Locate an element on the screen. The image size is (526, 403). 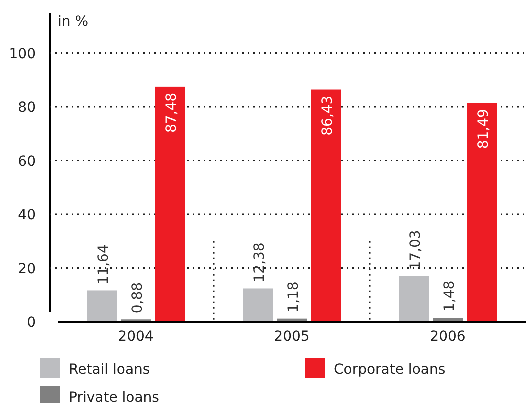
text: 12,38 is located at coordinates (260, 262).